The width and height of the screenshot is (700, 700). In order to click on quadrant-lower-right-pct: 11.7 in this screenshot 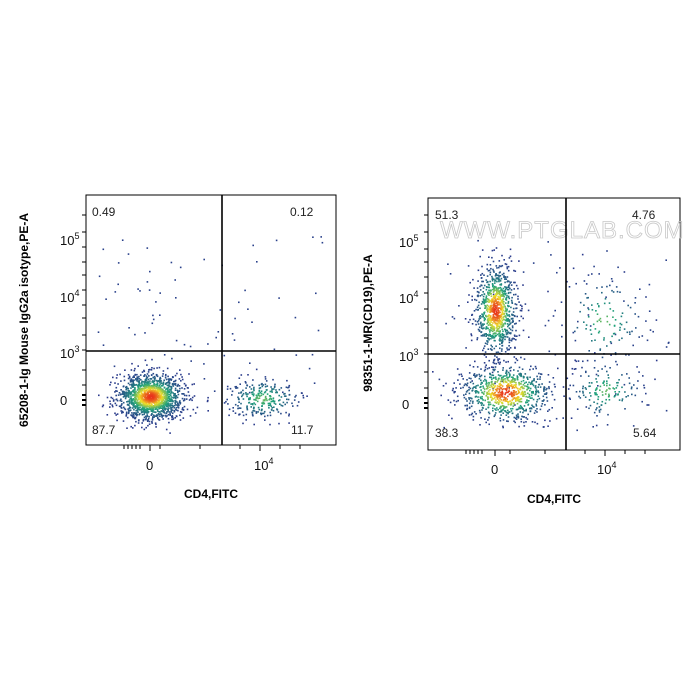, I will do `click(302, 430)`.